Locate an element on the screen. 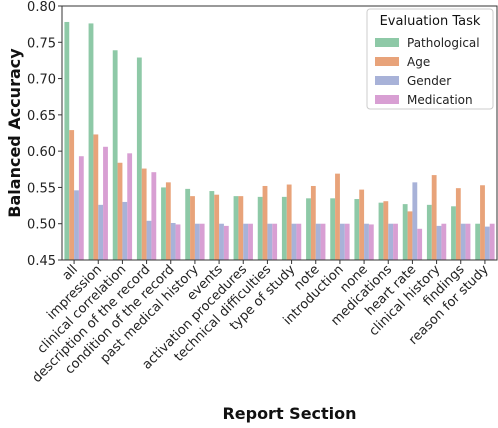  y-tick-label: 0.80 is located at coordinates (41, 7).